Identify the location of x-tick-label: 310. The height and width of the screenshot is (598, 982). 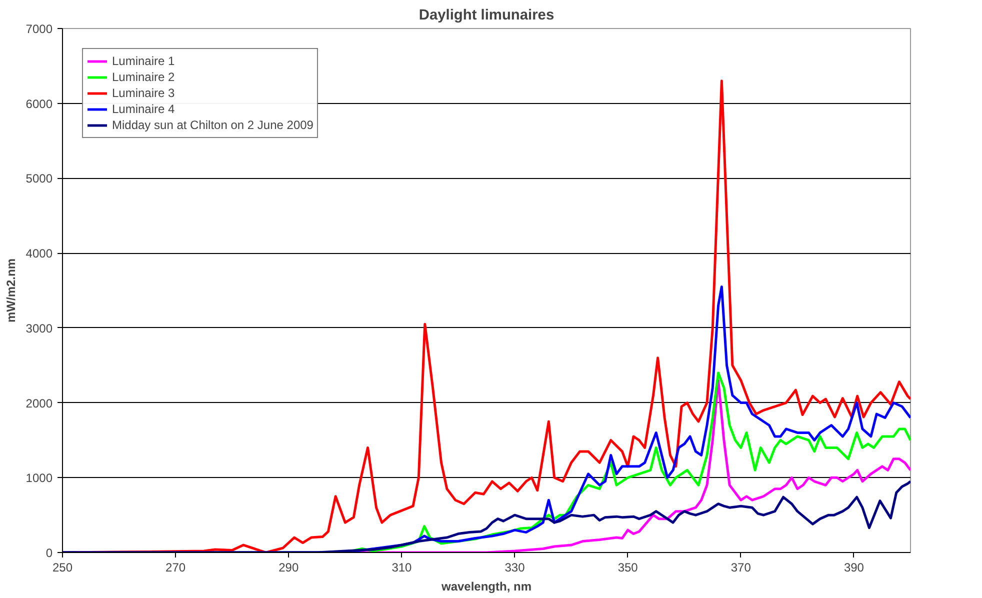
(402, 567).